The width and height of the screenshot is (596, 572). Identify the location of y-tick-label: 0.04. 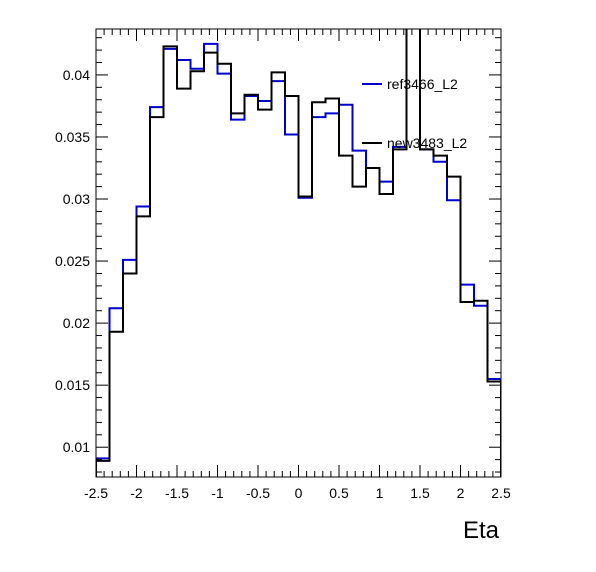
(76, 75).